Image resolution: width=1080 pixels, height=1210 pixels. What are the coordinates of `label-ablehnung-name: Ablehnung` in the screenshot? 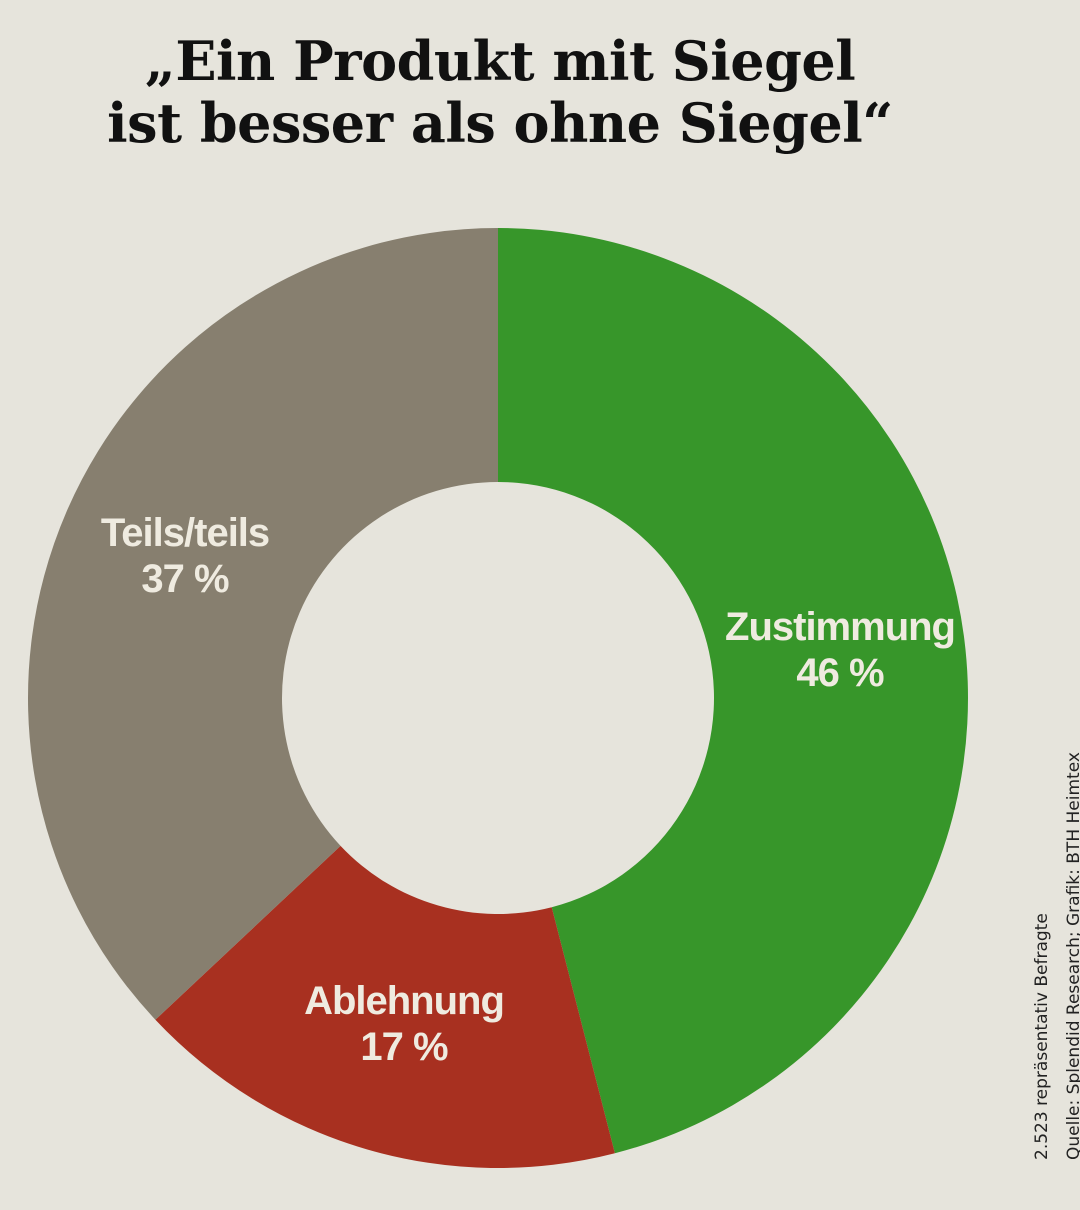 It's located at (404, 1001).